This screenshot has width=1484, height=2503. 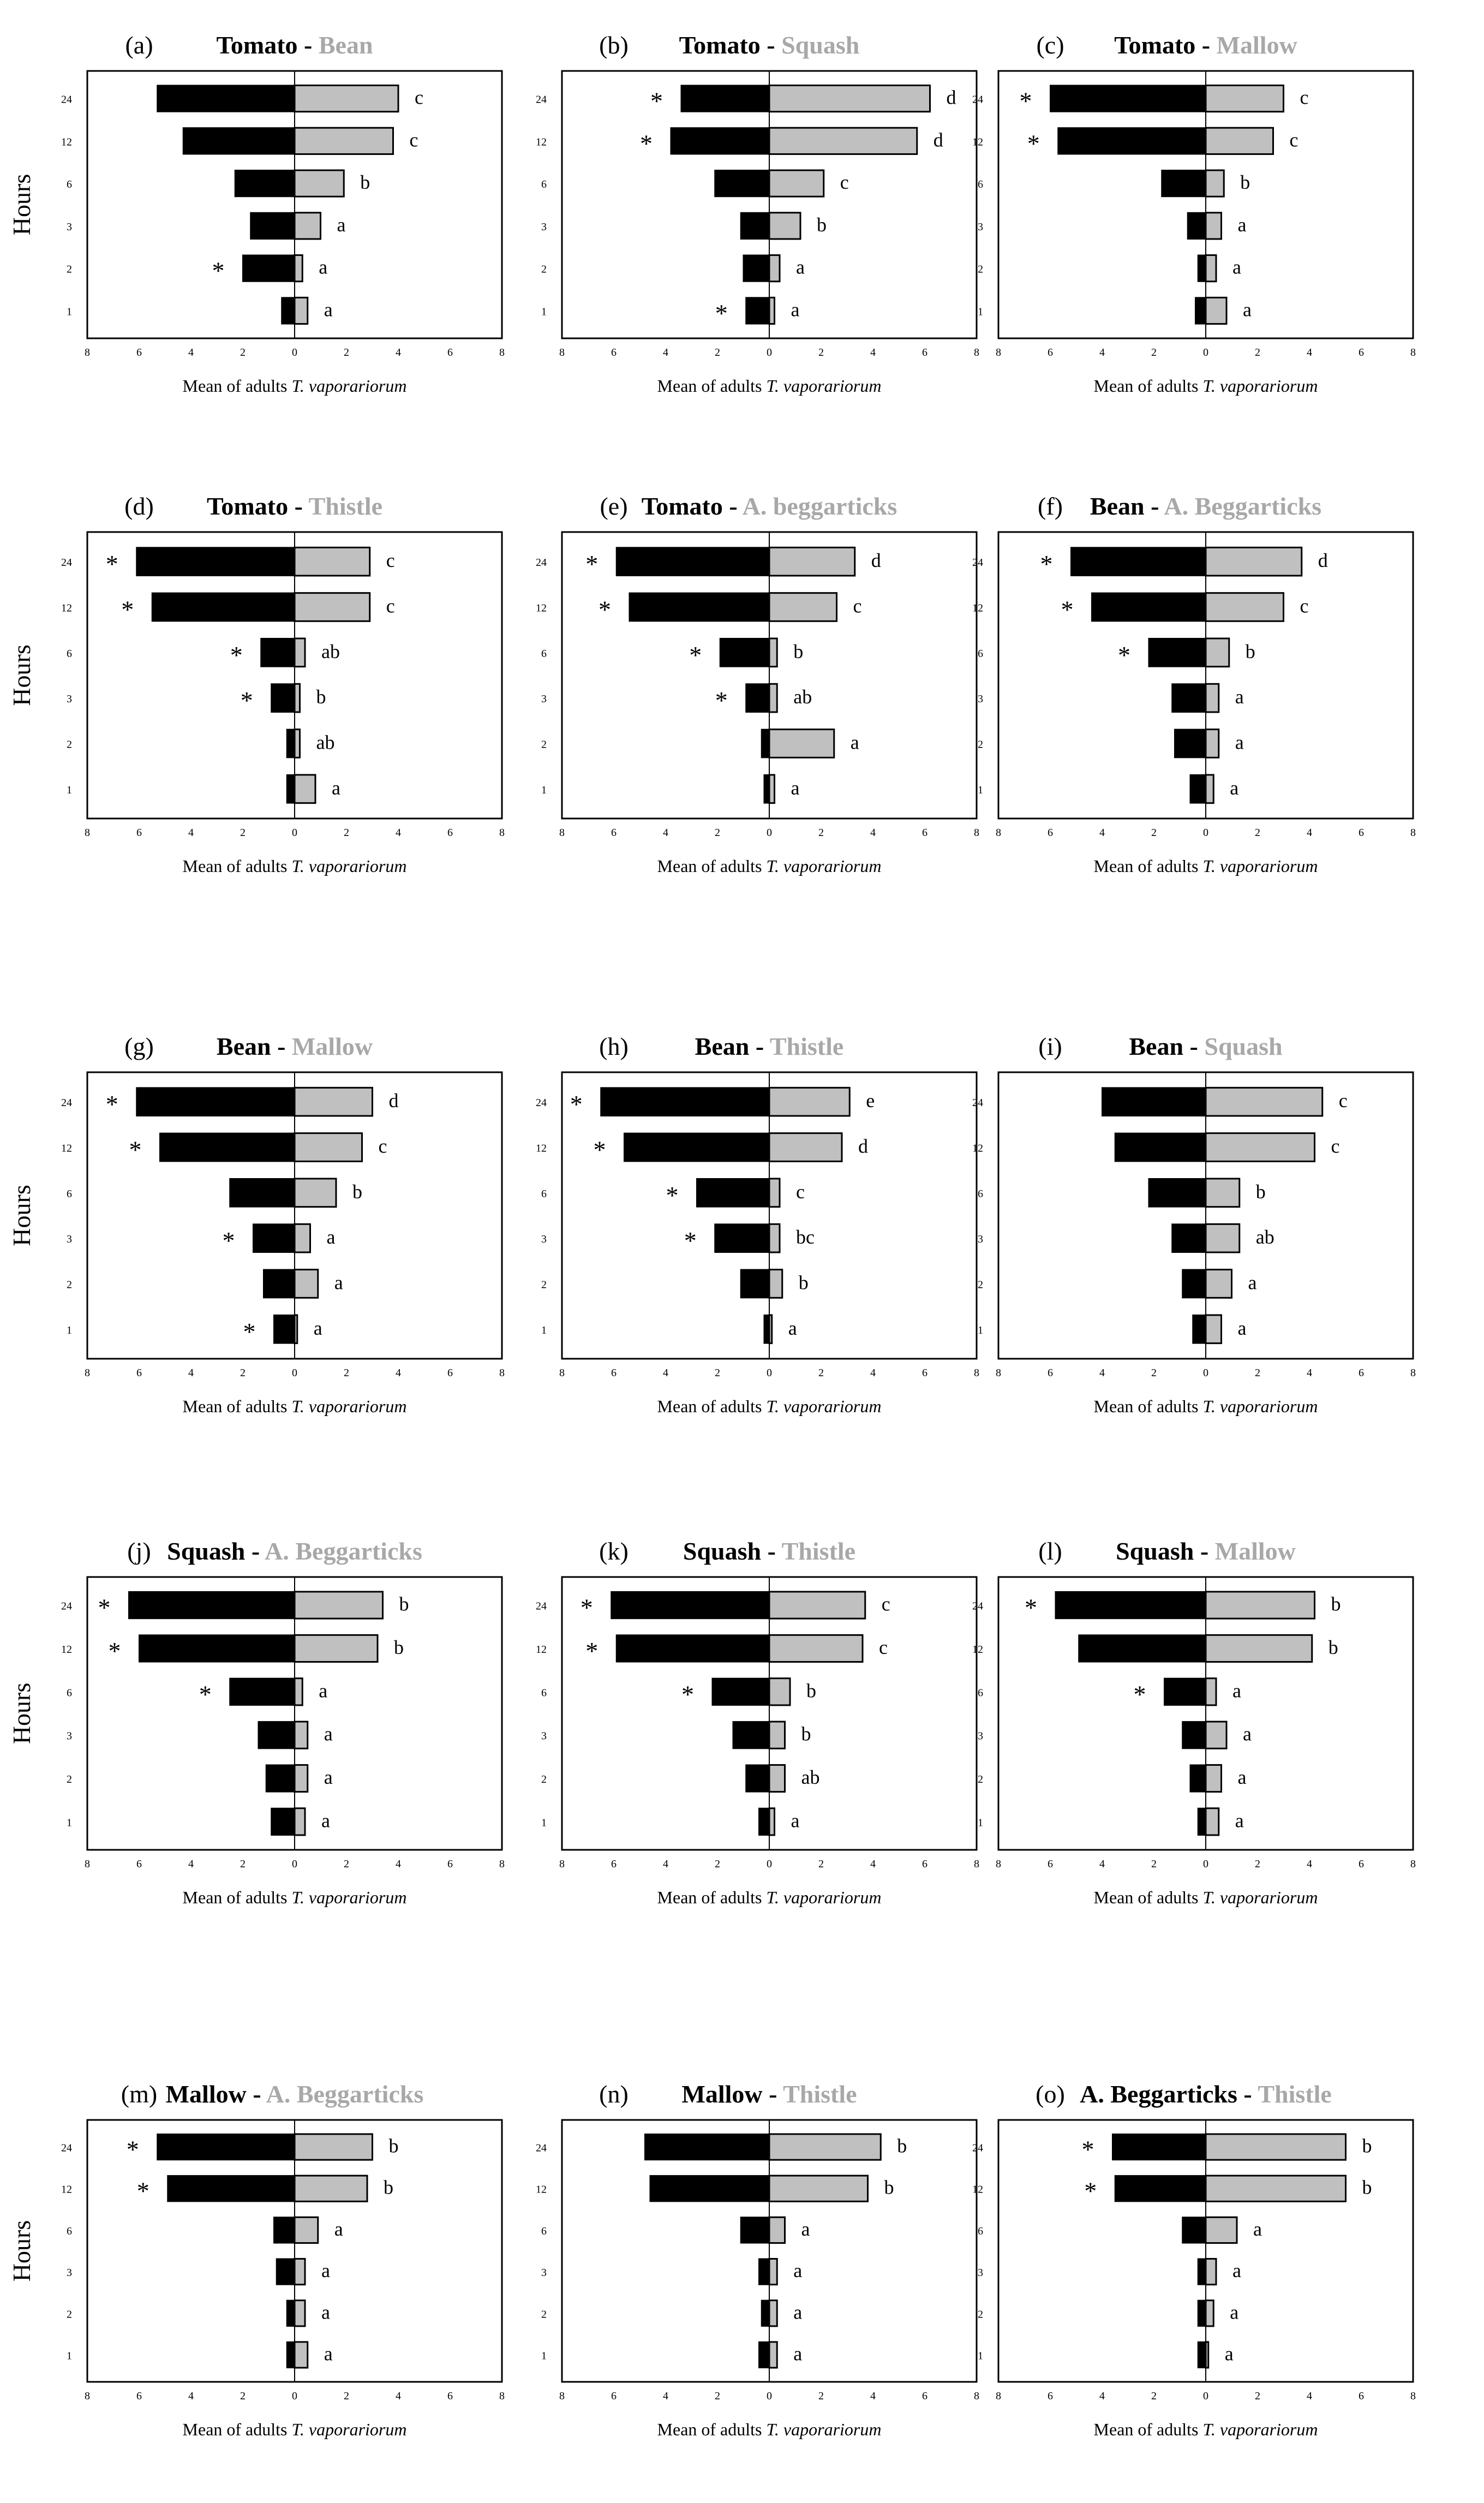 I want to click on panel-k-tick-3: 3, so click(x=544, y=1736).